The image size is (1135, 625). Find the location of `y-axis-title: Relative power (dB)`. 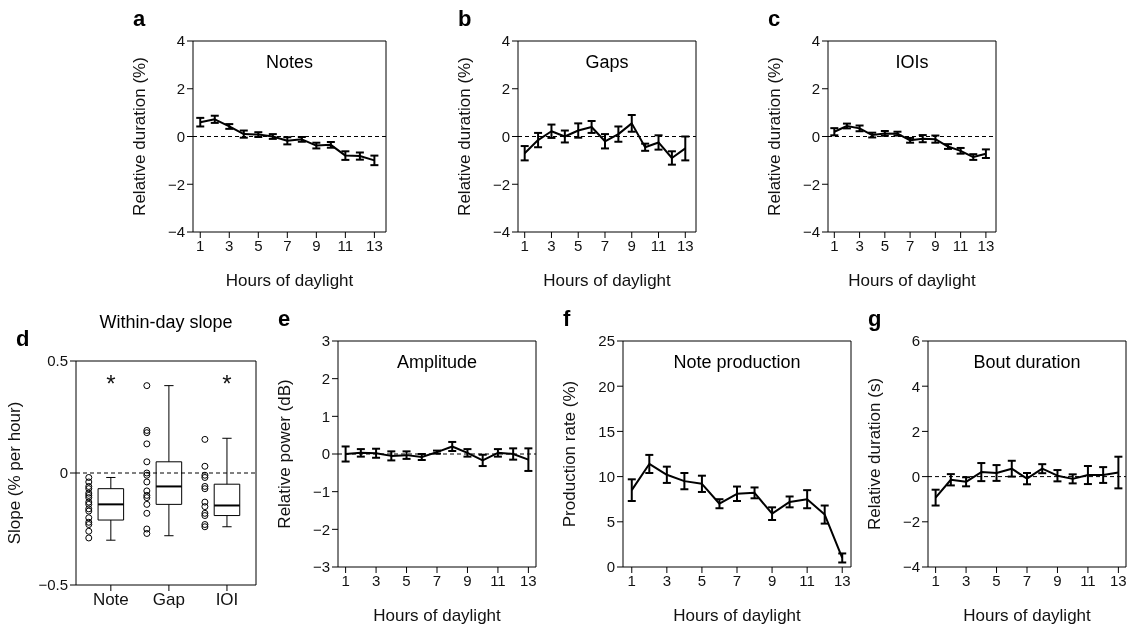

y-axis-title: Relative power (dB) is located at coordinates (285, 454).